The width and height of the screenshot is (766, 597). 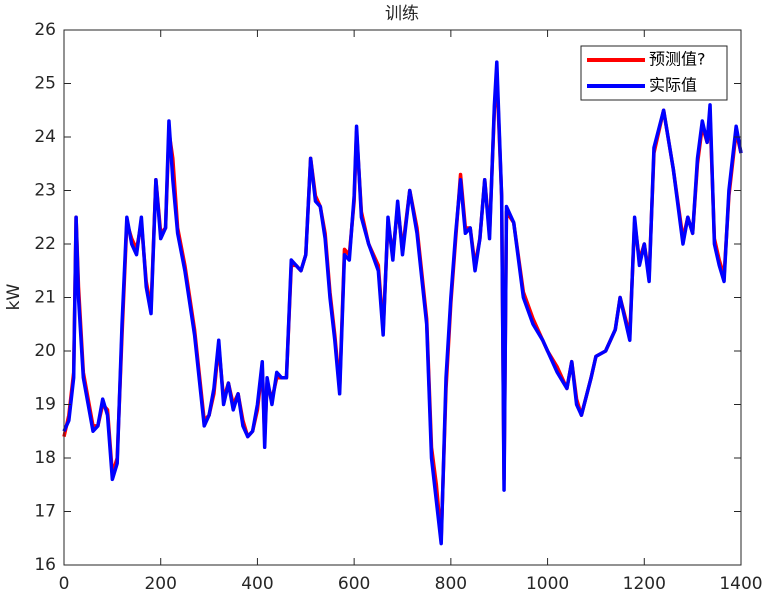 What do you see at coordinates (257, 584) in the screenshot?
I see `x-tick-label: 400` at bounding box center [257, 584].